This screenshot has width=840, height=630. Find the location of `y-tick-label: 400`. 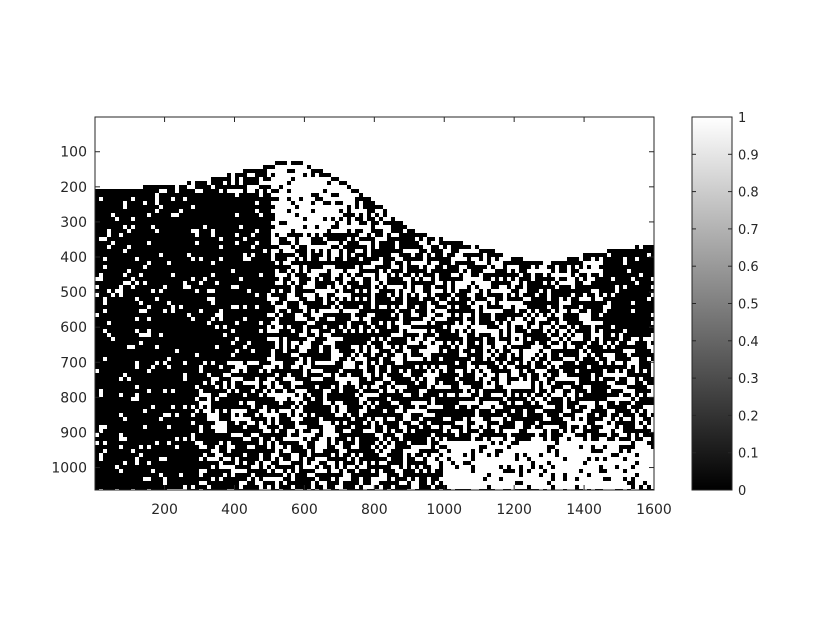

y-tick-label: 400 is located at coordinates (73, 258).